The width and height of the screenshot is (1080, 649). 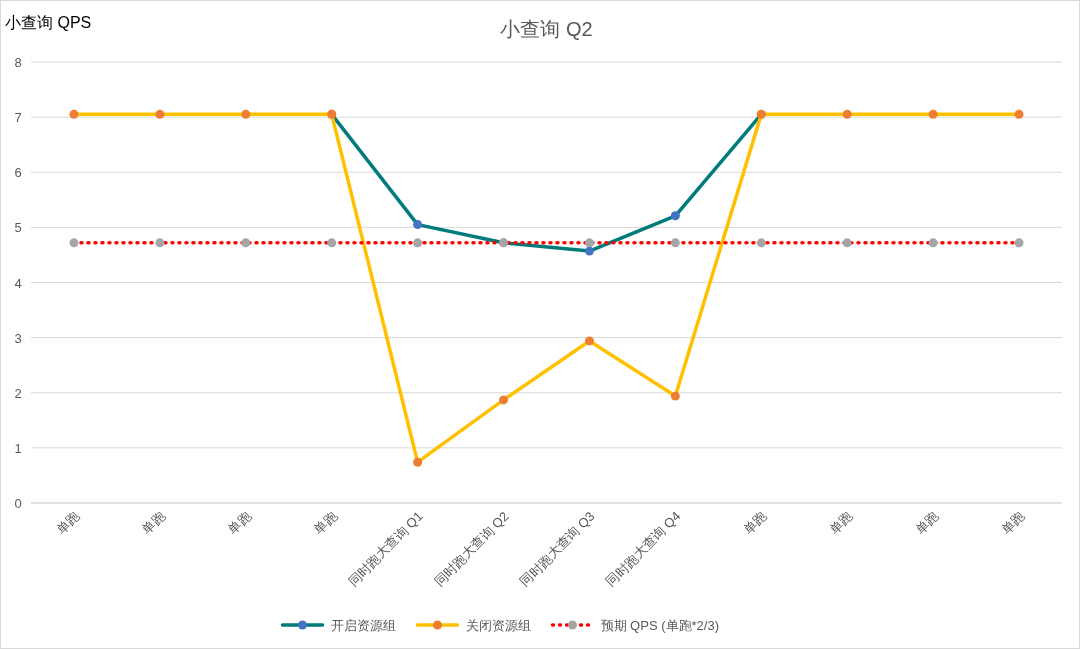 What do you see at coordinates (18, 228) in the screenshot?
I see `y-tick-label: 5` at bounding box center [18, 228].